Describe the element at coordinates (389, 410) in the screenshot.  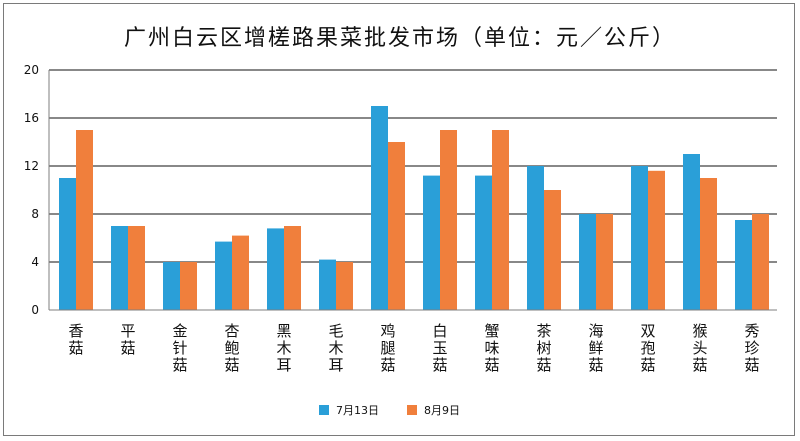
I see `legend: 7月13日 8月9日` at that location.